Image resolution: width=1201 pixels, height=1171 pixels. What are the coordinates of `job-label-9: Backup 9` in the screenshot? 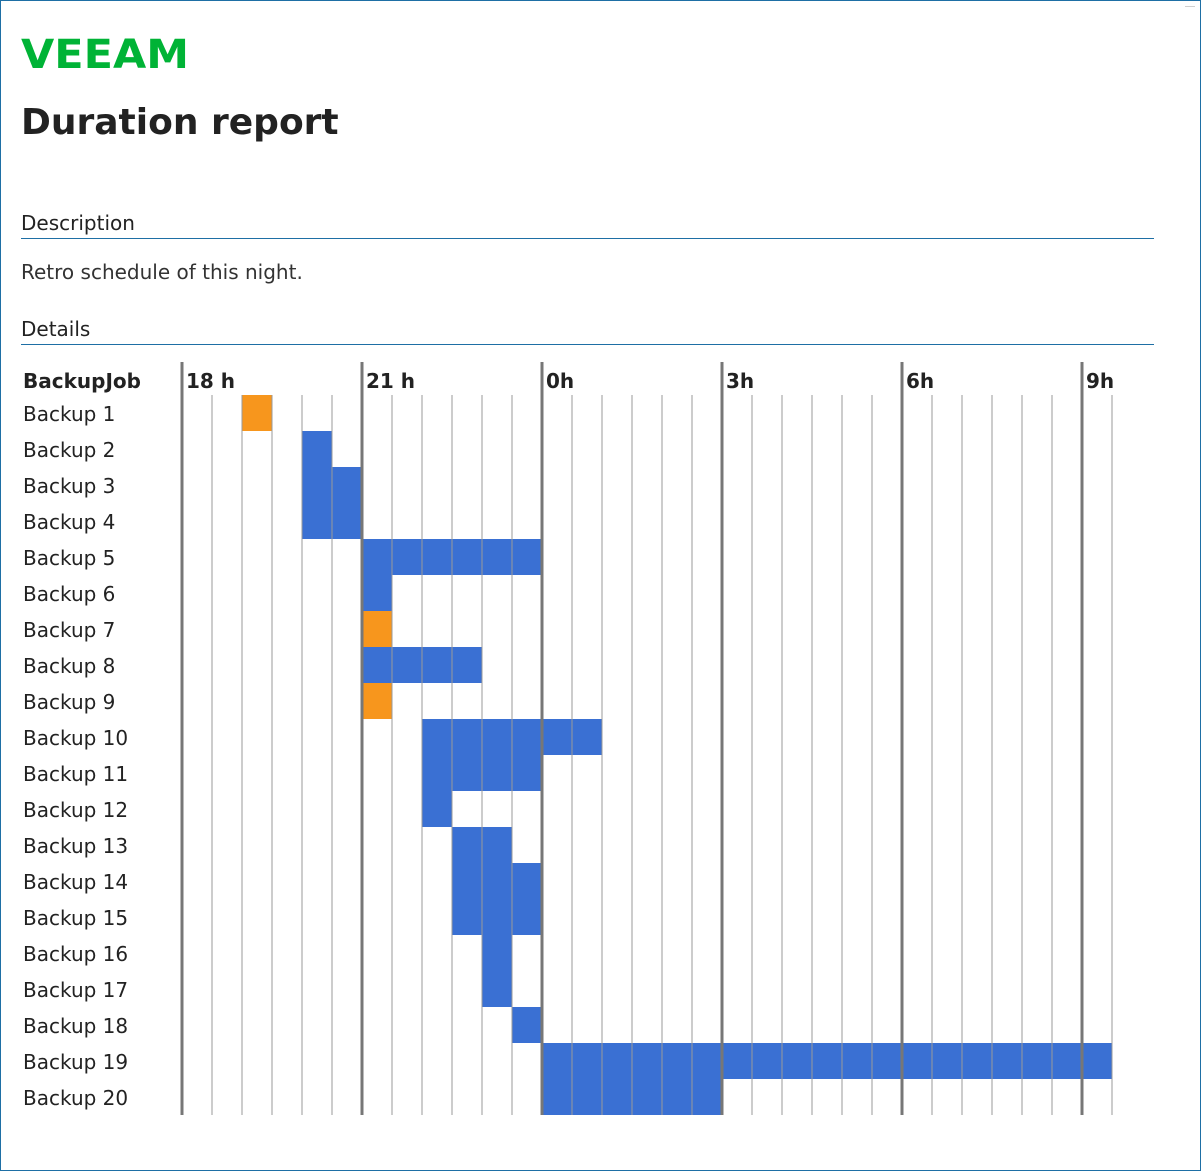 It's located at (69, 702).